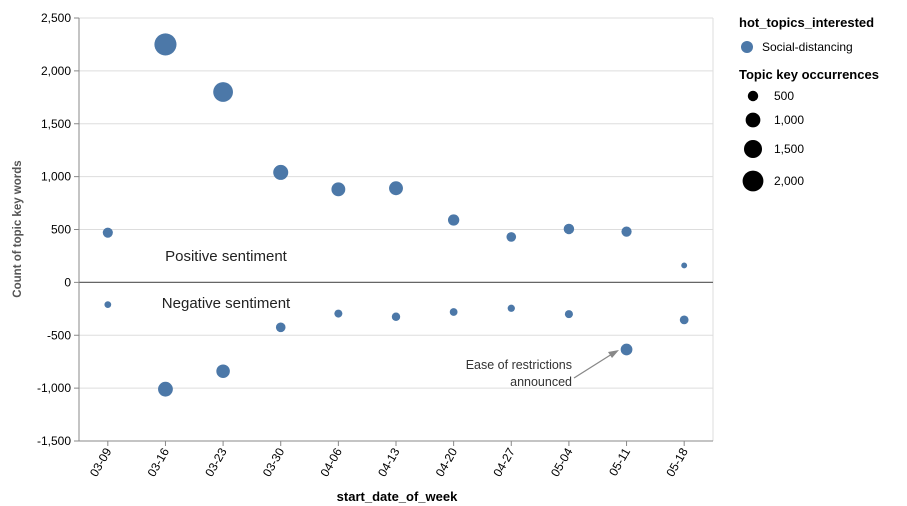 The height and width of the screenshot is (506, 907). What do you see at coordinates (274, 462) in the screenshot?
I see `x-tick-label: 03-30` at bounding box center [274, 462].